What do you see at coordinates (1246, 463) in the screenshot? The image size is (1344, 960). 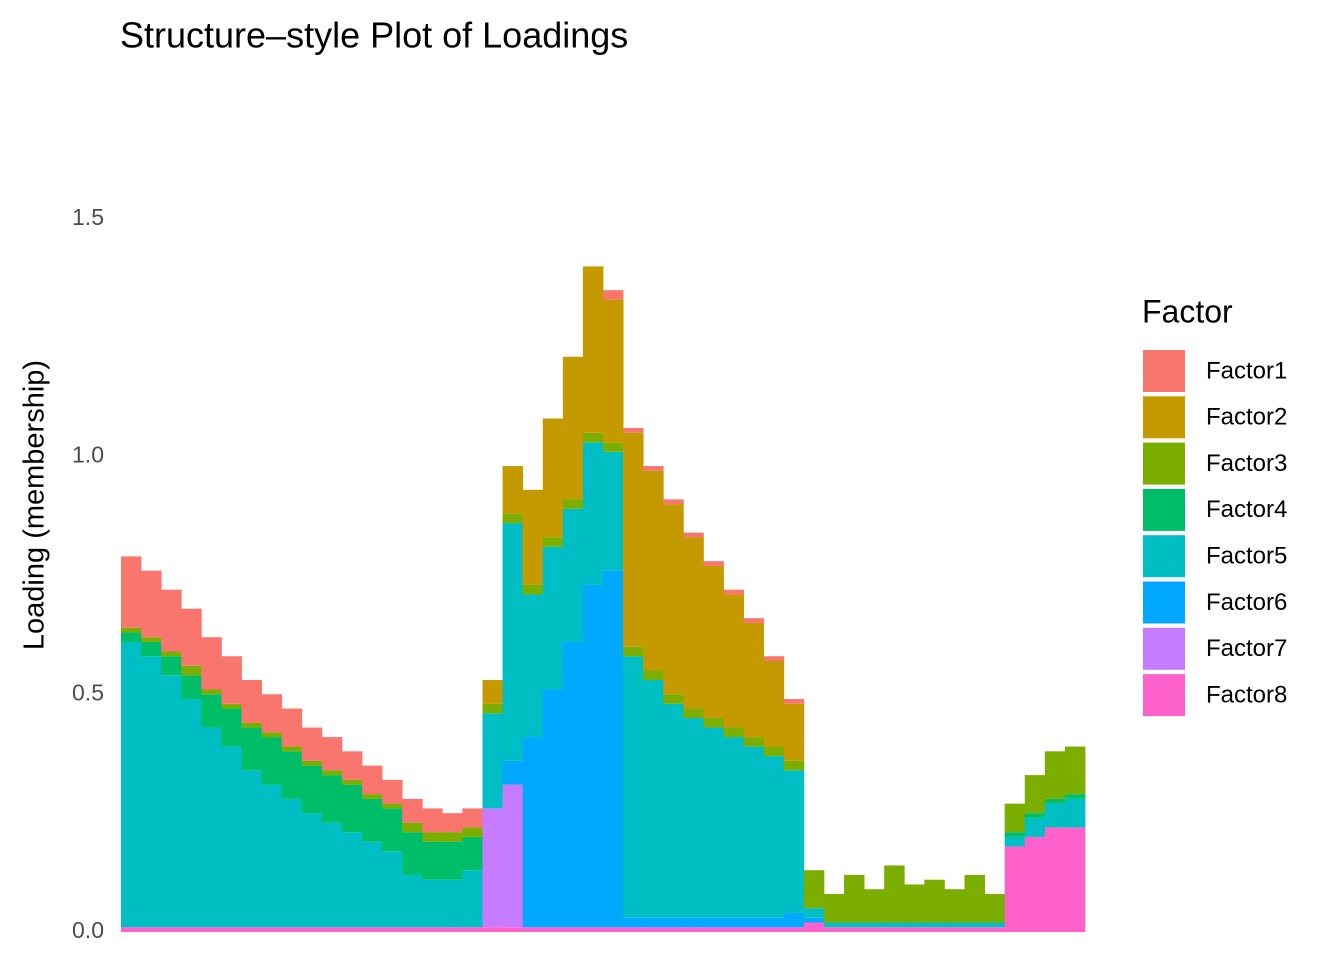 I see `legend-label: Factor3` at bounding box center [1246, 463].